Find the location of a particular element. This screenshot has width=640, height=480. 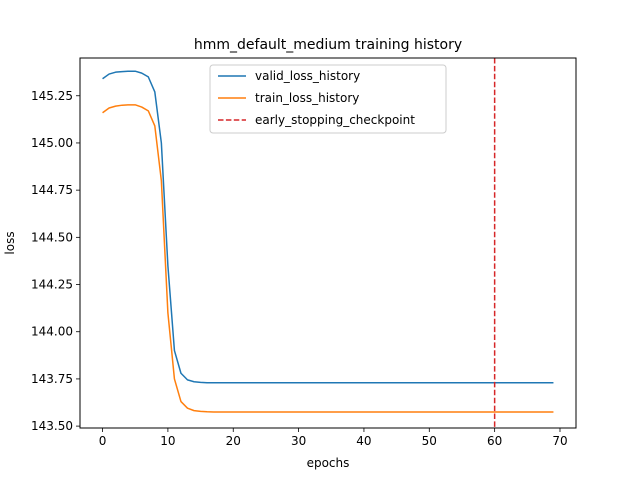

x-tick-label: 40 is located at coordinates (363, 441).